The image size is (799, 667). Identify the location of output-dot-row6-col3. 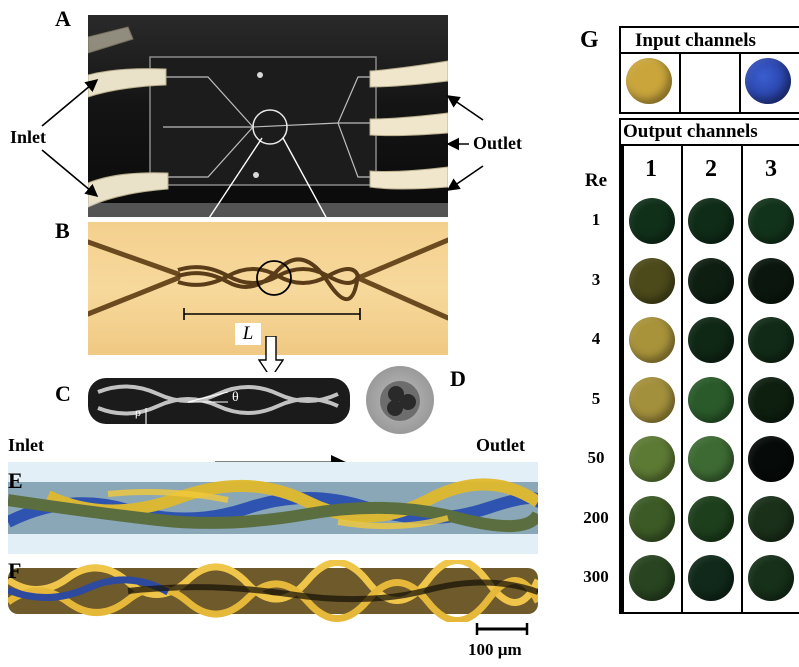
(771, 518).